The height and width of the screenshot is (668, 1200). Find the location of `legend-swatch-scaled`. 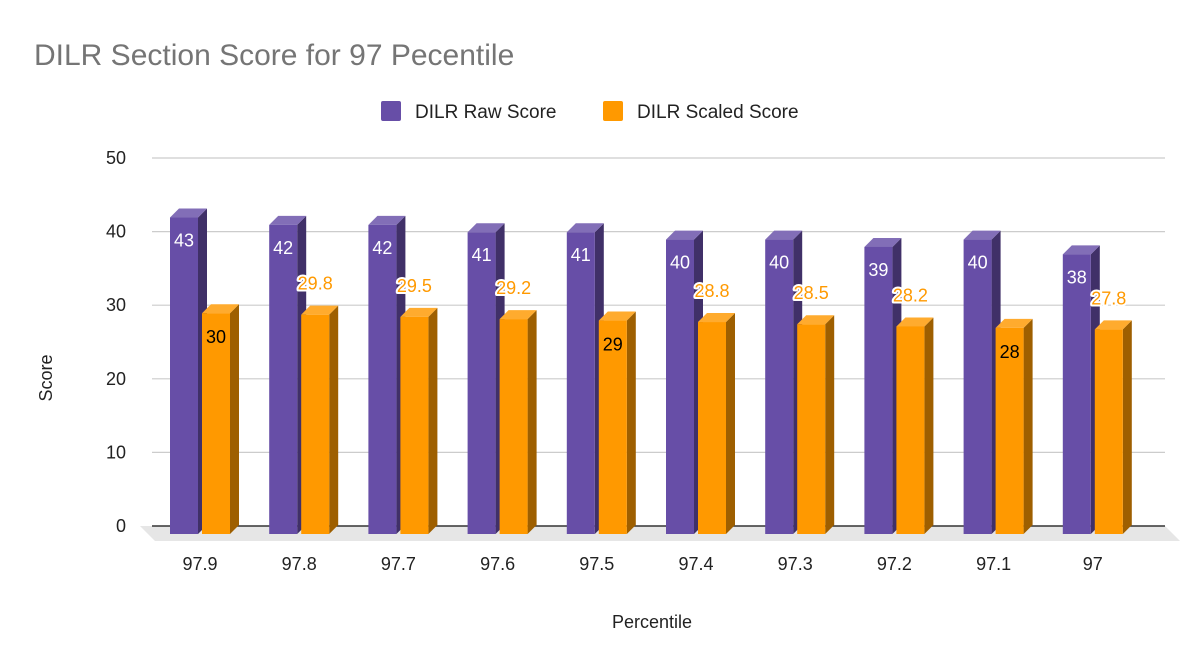

legend-swatch-scaled is located at coordinates (613, 111).